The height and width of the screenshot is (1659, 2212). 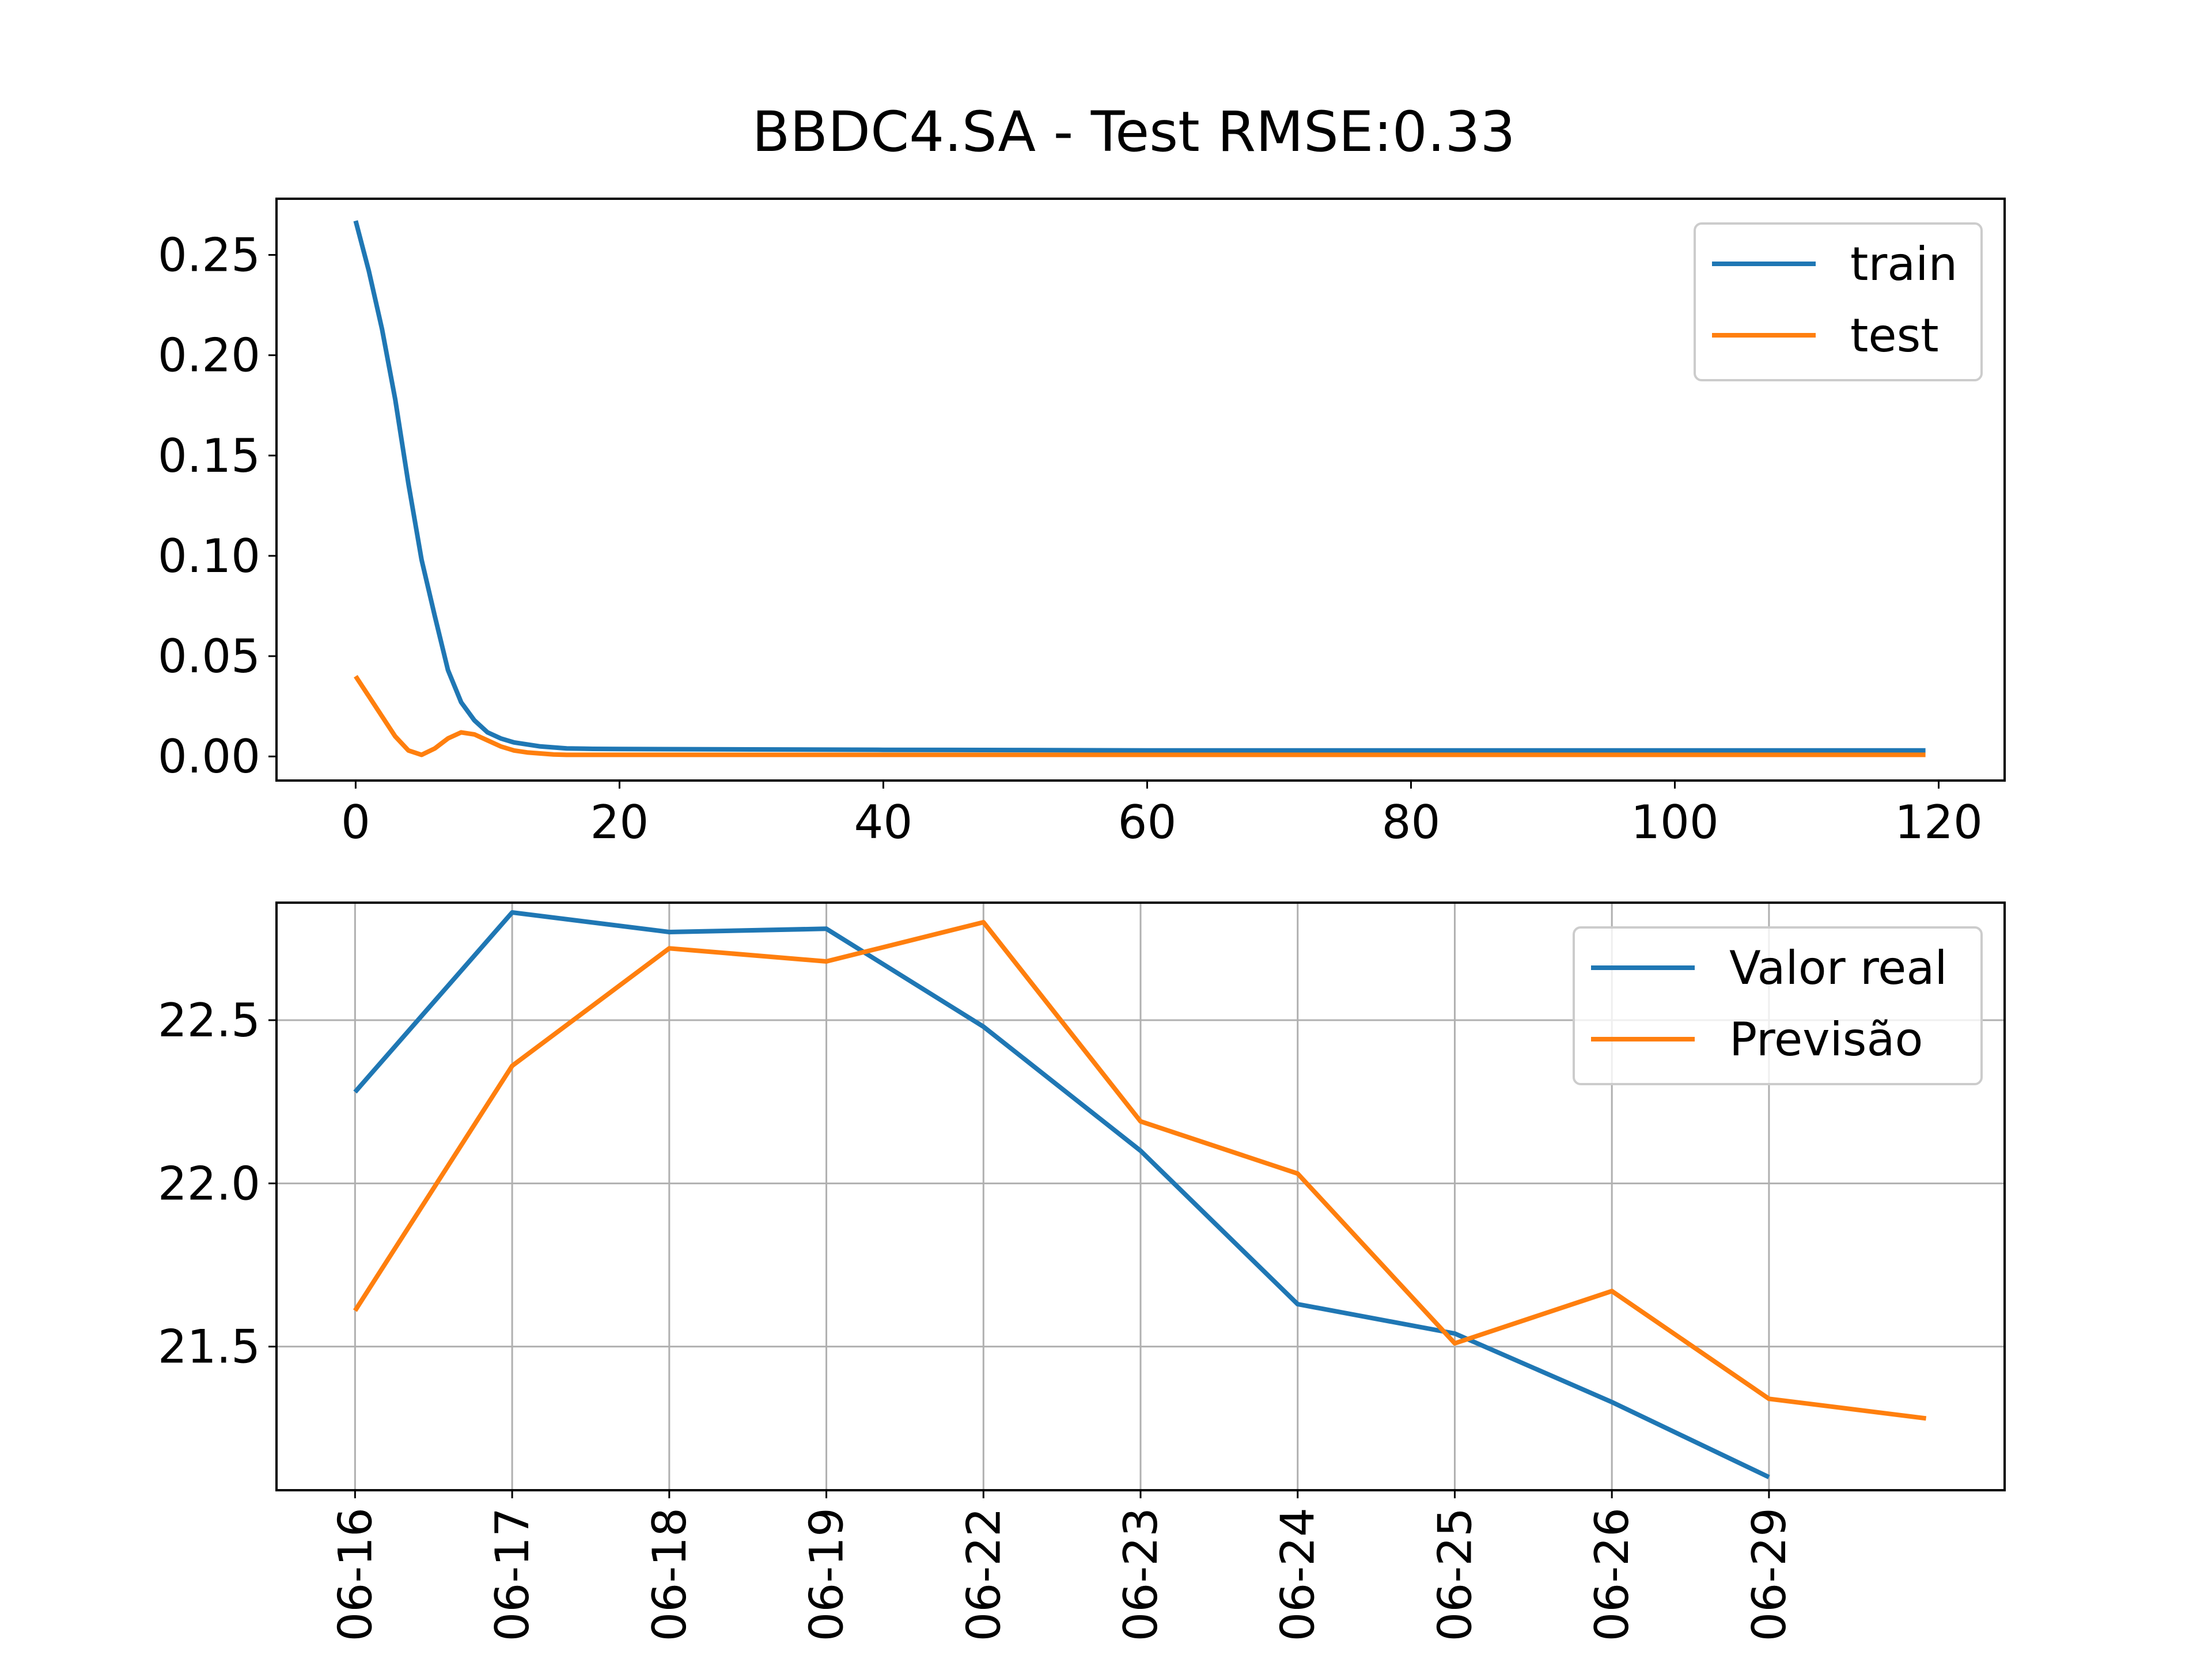 I want to click on x-tick-label: 40, so click(x=883, y=822).